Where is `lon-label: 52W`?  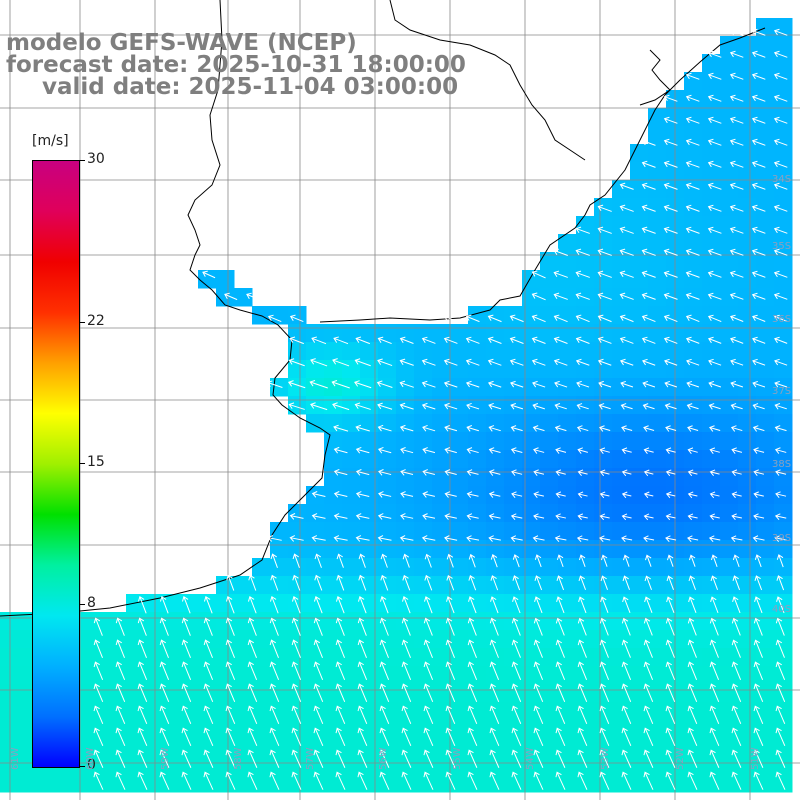 lon-label: 52W is located at coordinates (680, 758).